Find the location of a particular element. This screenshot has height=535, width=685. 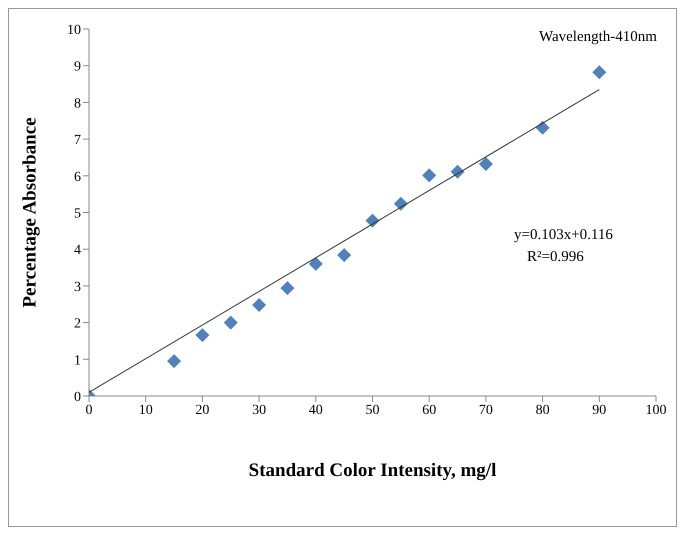

y-tick-label: 1 is located at coordinates (77, 360).